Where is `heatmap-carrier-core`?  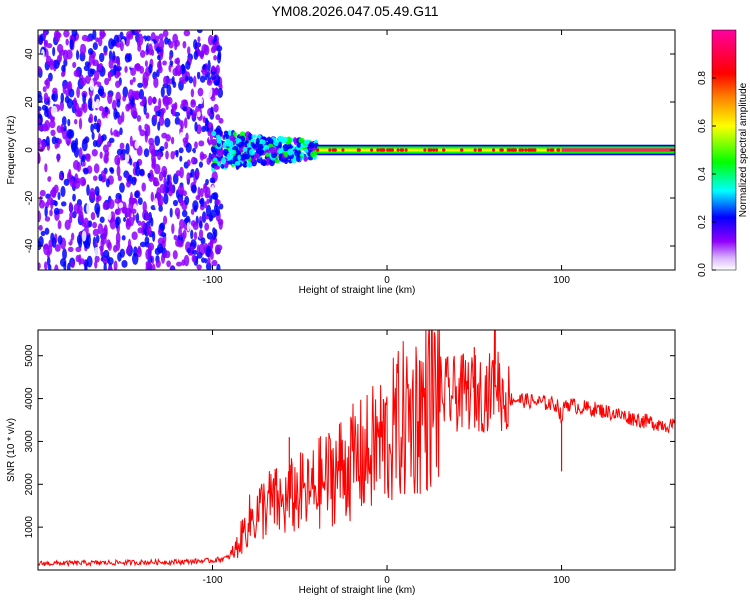
heatmap-carrier-core is located at coordinates (496, 150).